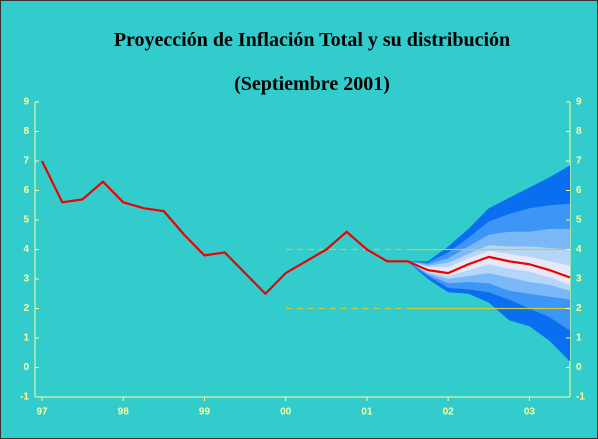  What do you see at coordinates (26, 279) in the screenshot?
I see `y-tick-label: 3` at bounding box center [26, 279].